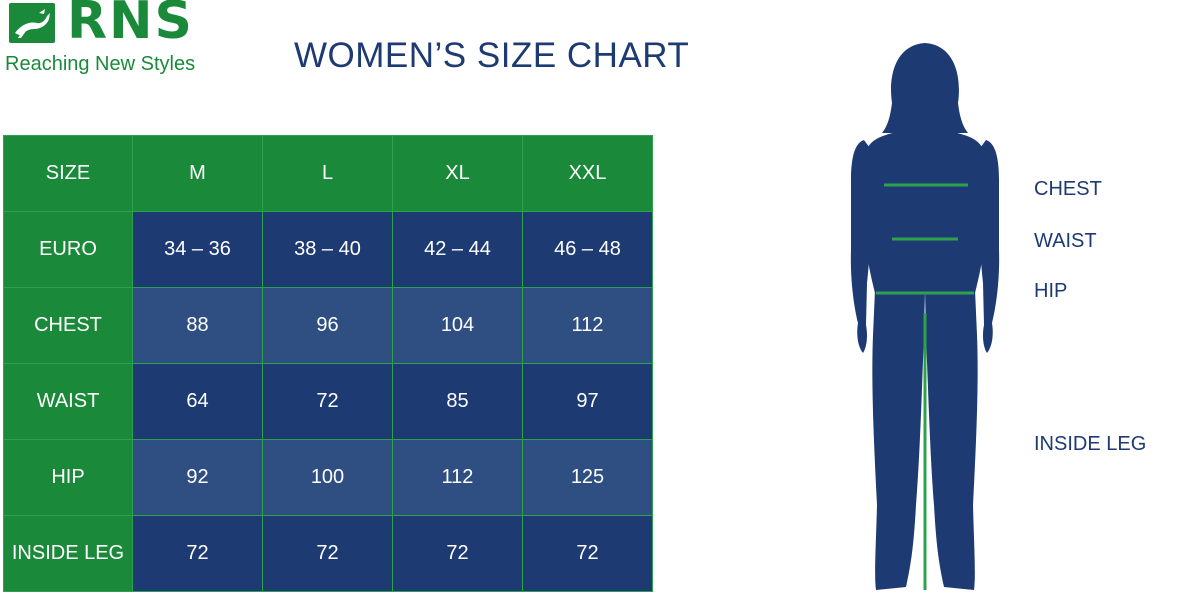 The height and width of the screenshot is (595, 1200). What do you see at coordinates (197, 401) in the screenshot?
I see `table-cell: 64` at bounding box center [197, 401].